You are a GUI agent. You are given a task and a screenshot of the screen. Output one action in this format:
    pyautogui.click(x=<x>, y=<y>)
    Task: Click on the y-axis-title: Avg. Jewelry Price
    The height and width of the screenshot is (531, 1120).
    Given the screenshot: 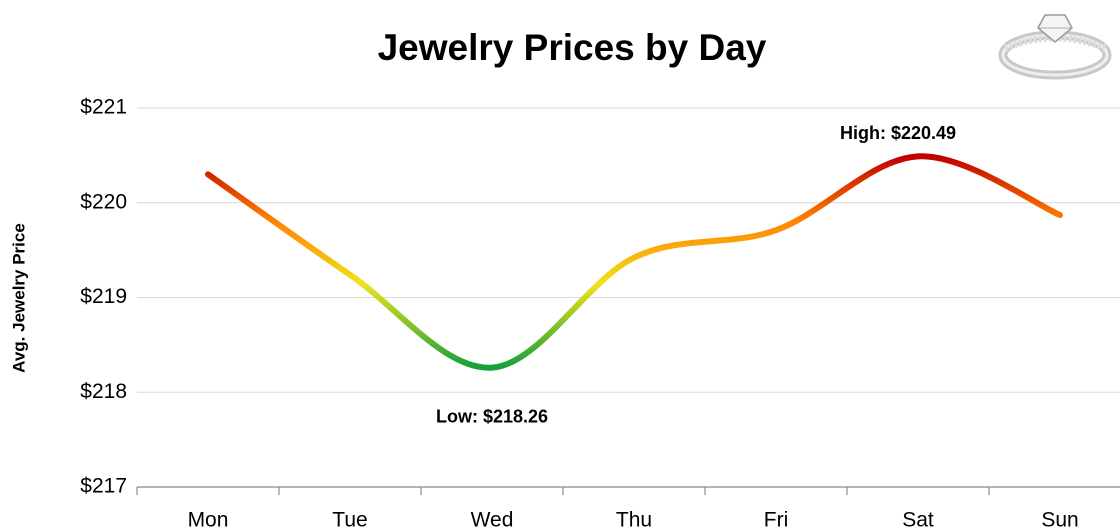 What is the action you would take?
    pyautogui.click(x=18, y=298)
    